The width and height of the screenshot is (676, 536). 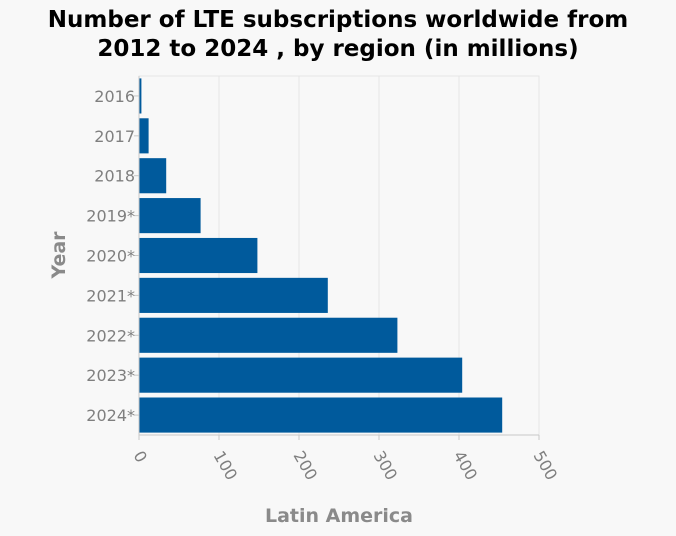 I want to click on chart-title-line-2: 2012 to 2024 , by region (in millions), so click(x=338, y=49).